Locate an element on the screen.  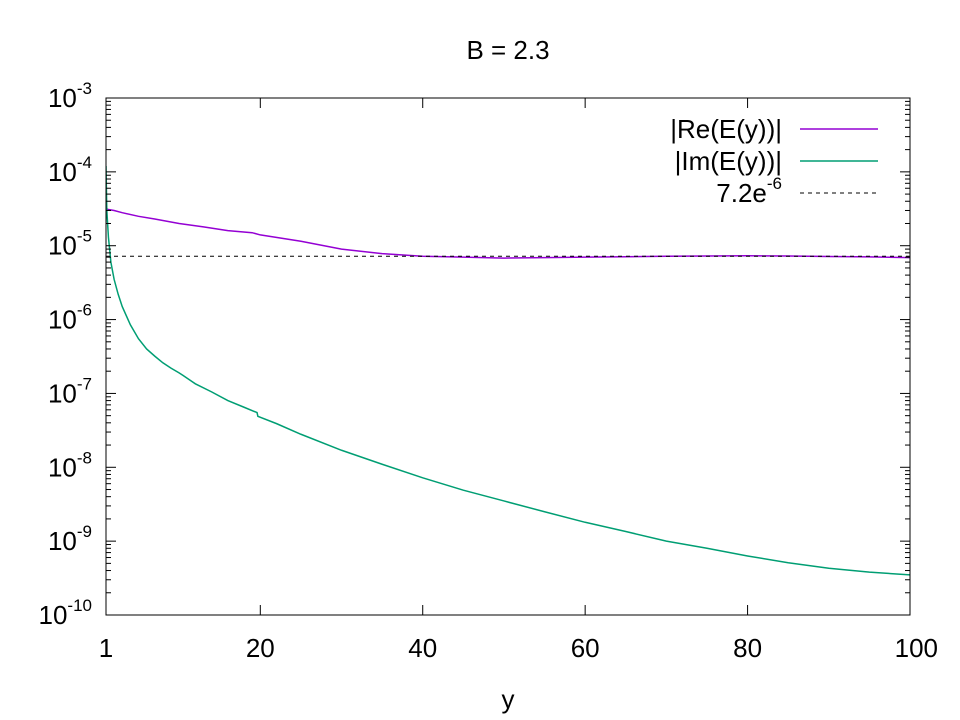
legend: |Re(E(y))||Im(E(y))|7.2e-6 is located at coordinates (774, 161).